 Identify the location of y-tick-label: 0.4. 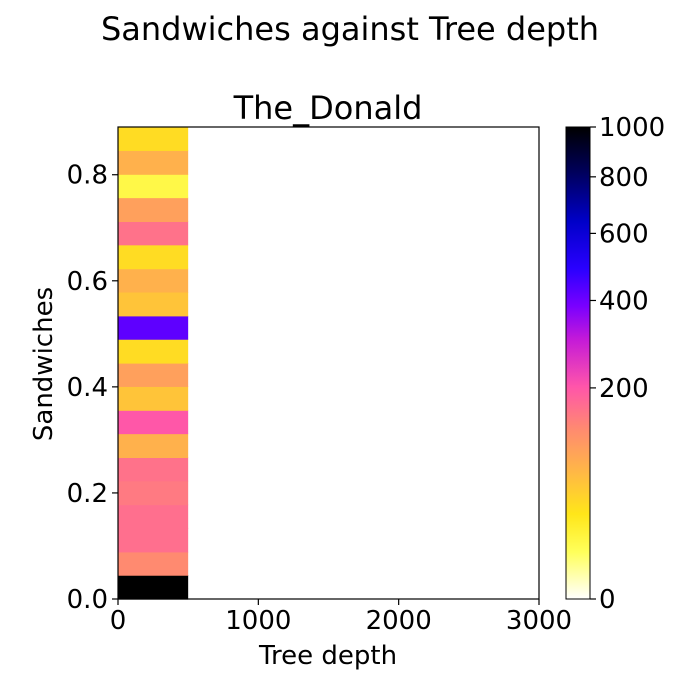
(87, 388).